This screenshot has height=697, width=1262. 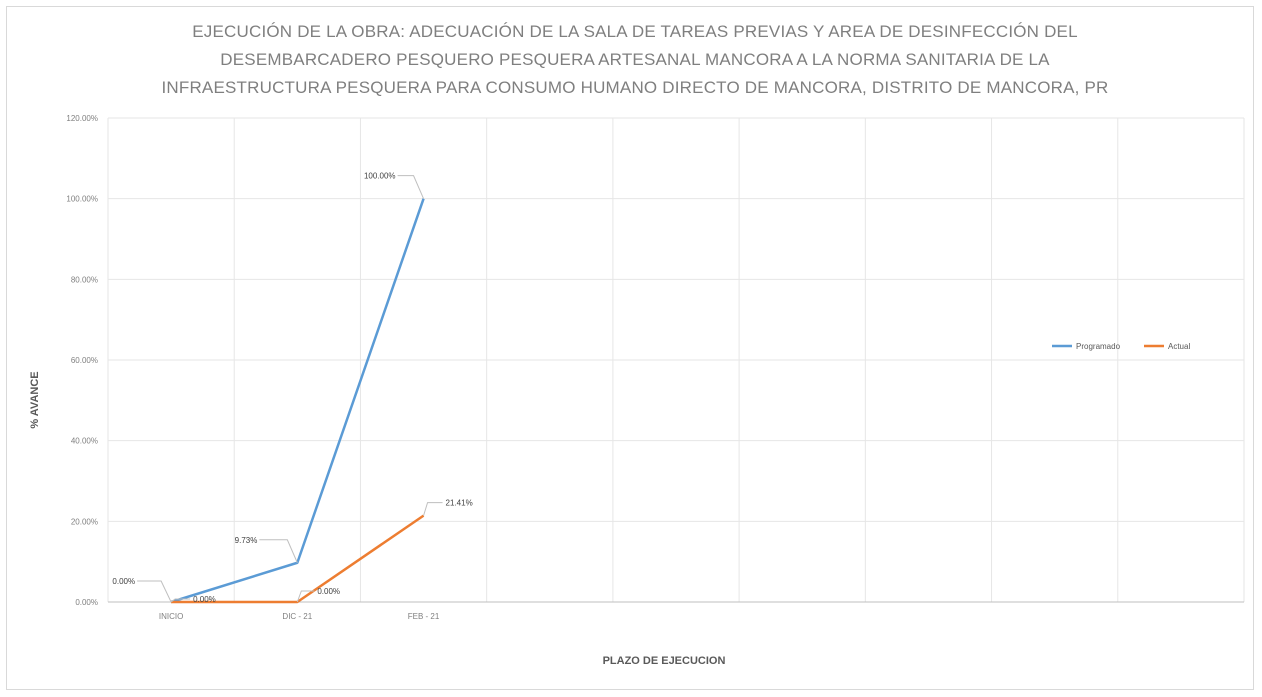 I want to click on data-label-programado: 0.00%, so click(x=123, y=581).